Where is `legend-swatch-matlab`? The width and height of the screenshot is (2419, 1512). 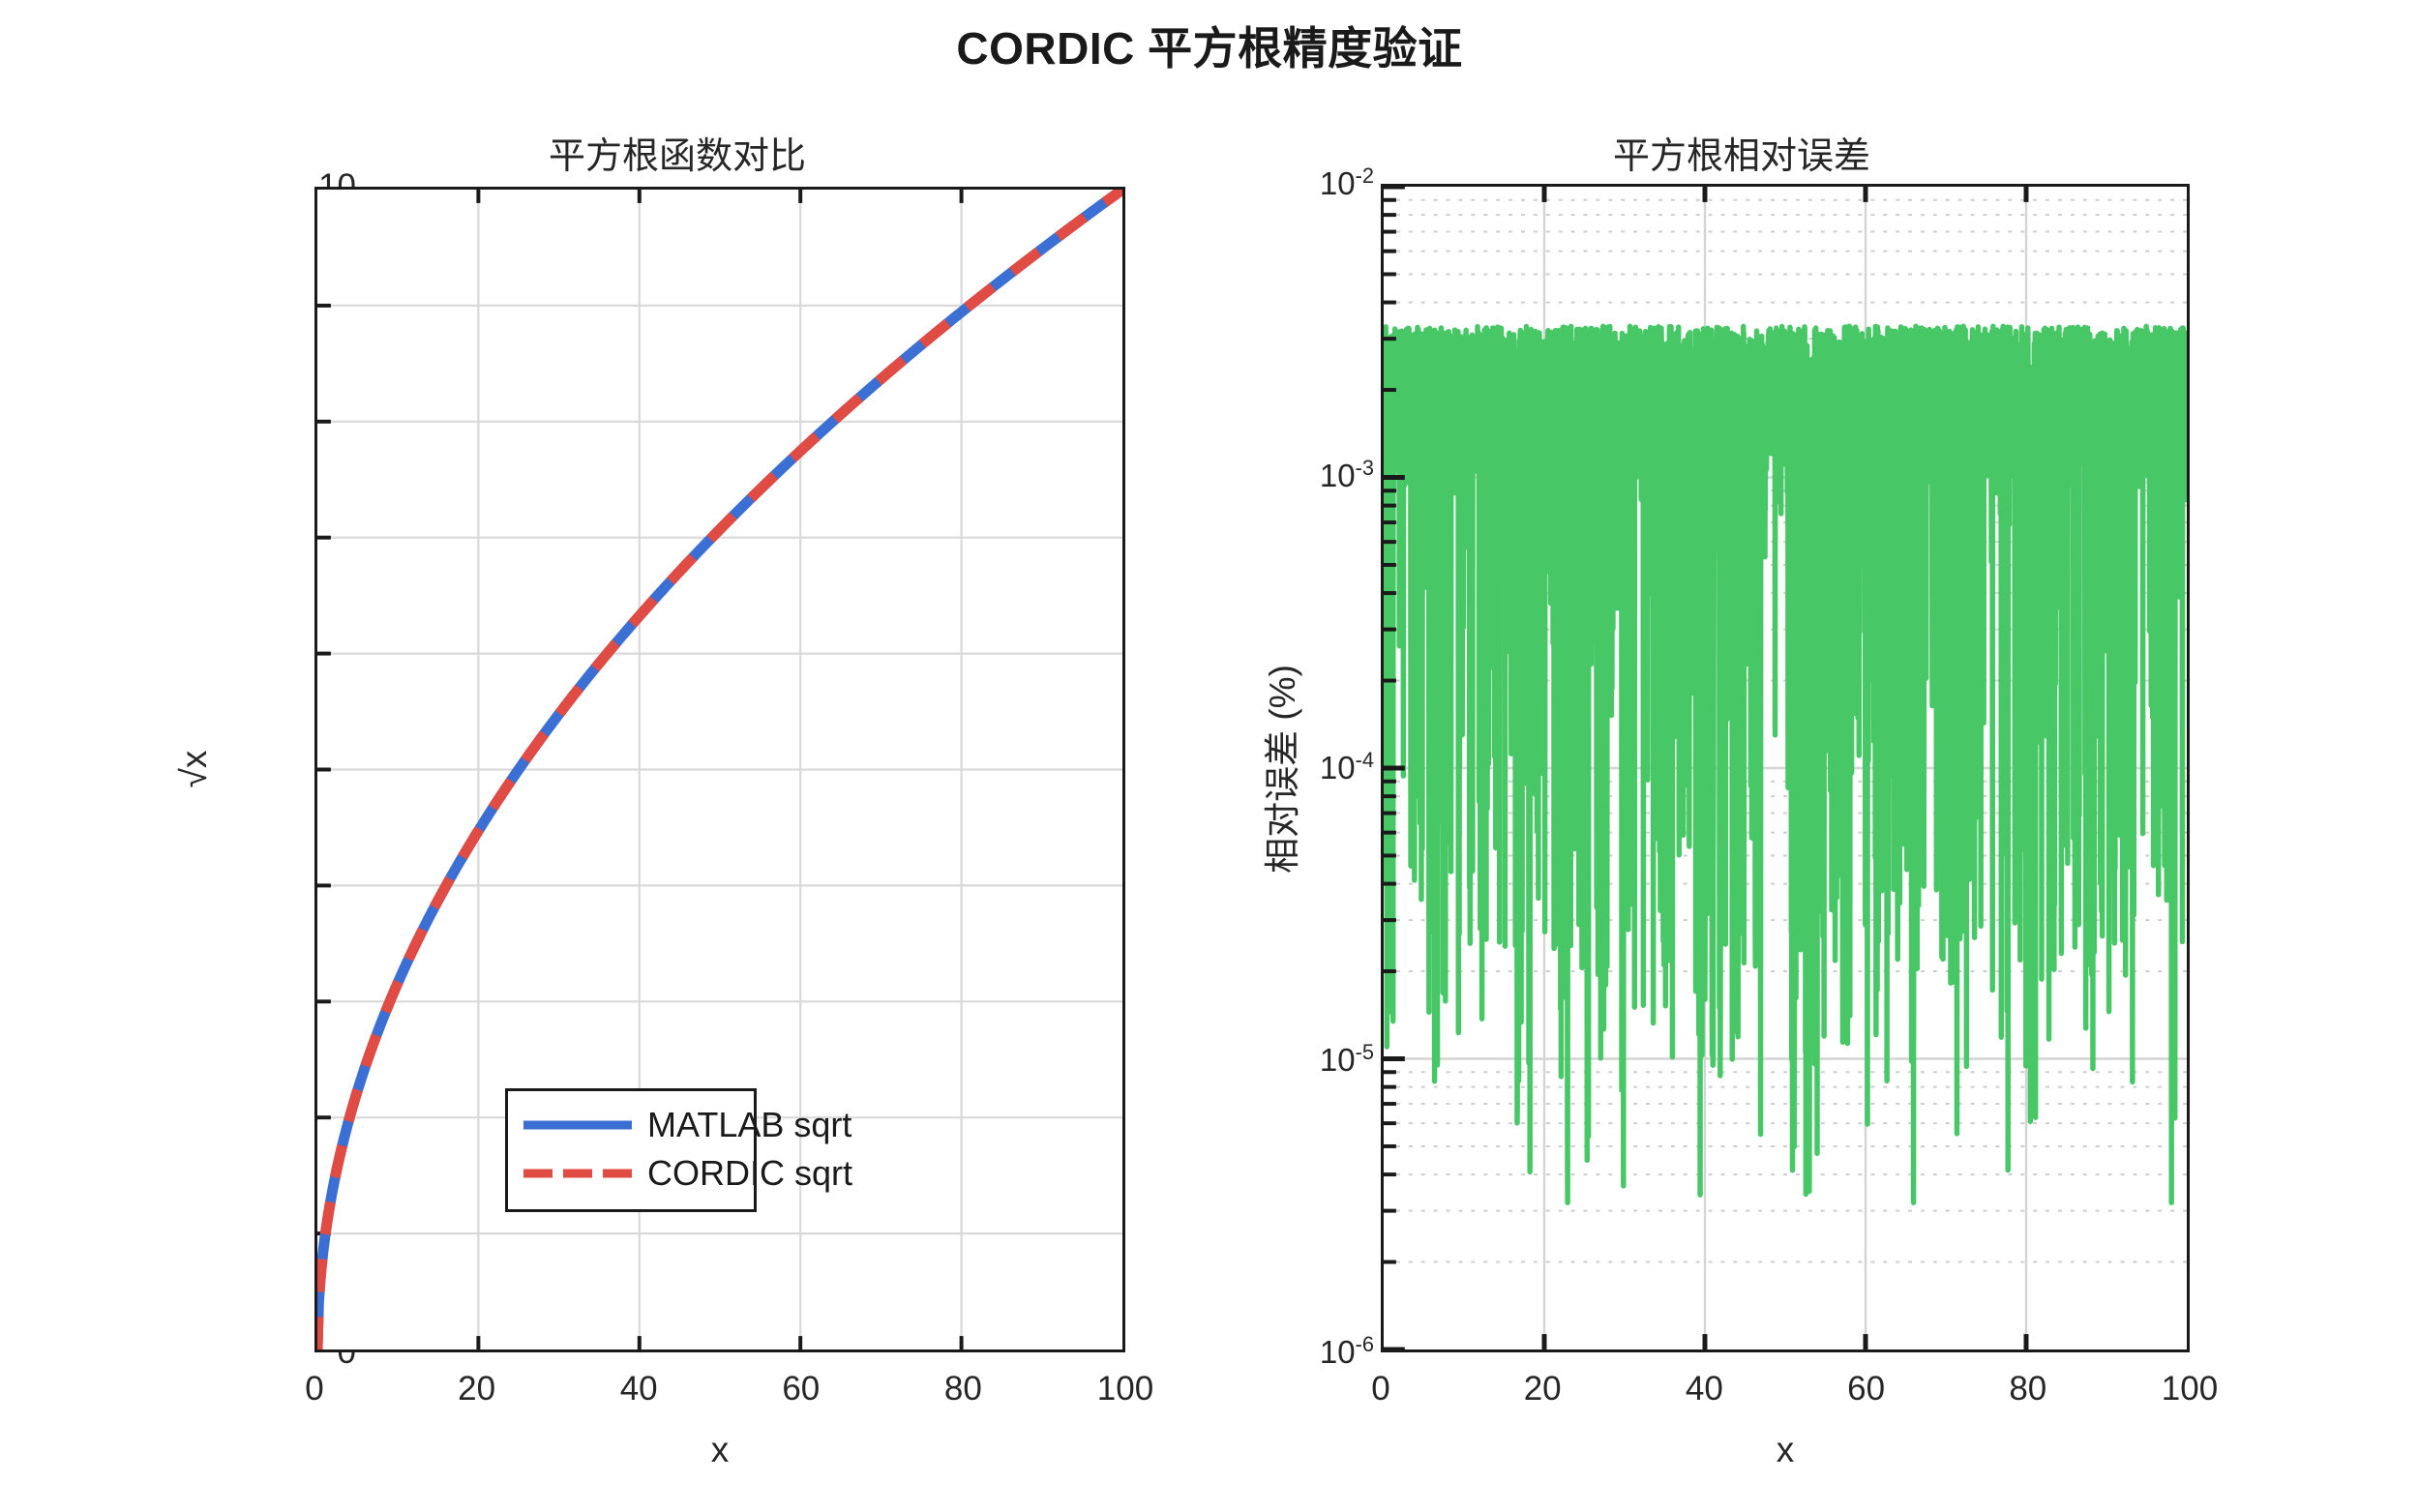
legend-swatch-matlab is located at coordinates (577, 1125).